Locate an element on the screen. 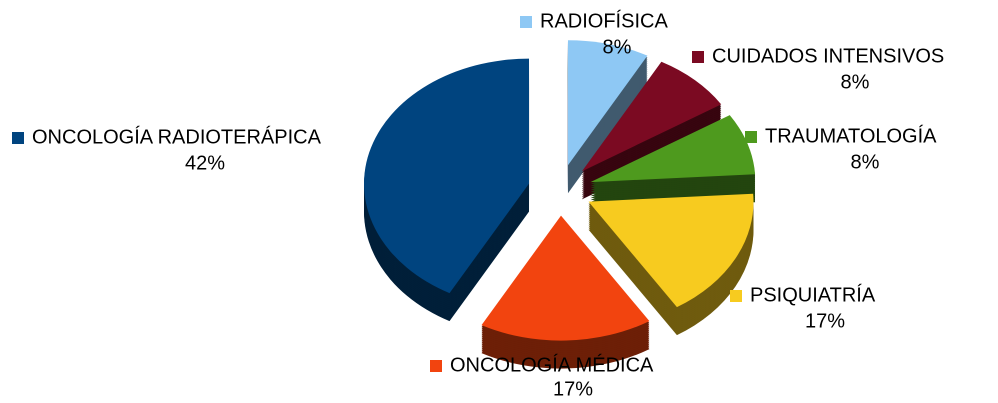 This screenshot has height=403, width=998. slice-value: 42% is located at coordinates (205, 163).